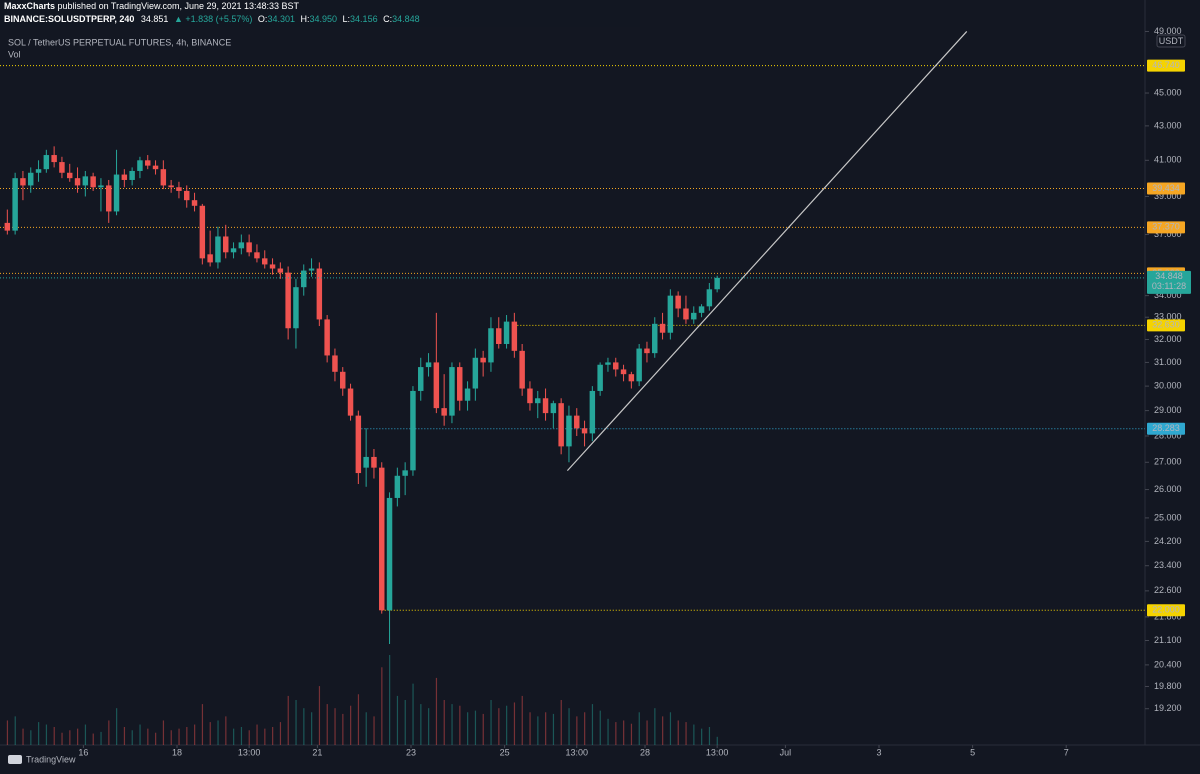 Image resolution: width=1200 pixels, height=774 pixels. Describe the element at coordinates (1168, 590) in the screenshot. I see `y-tick-label: 22.600` at that location.